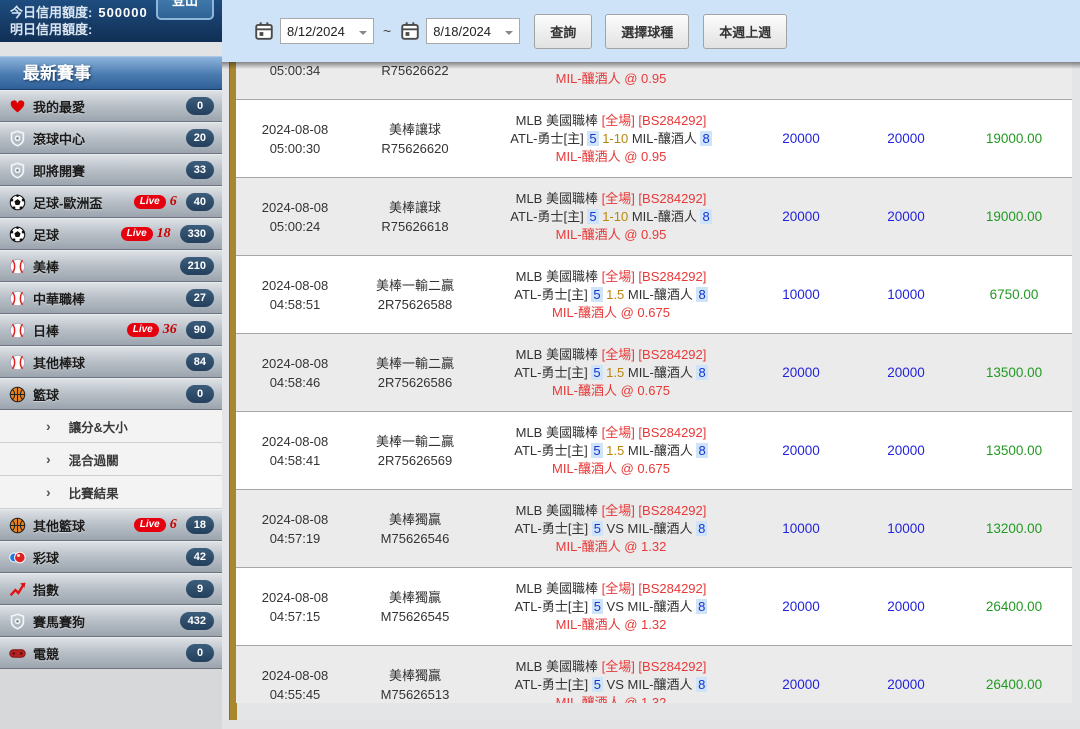  I want to click on date-to-input: 8/18/2024, so click(473, 31).